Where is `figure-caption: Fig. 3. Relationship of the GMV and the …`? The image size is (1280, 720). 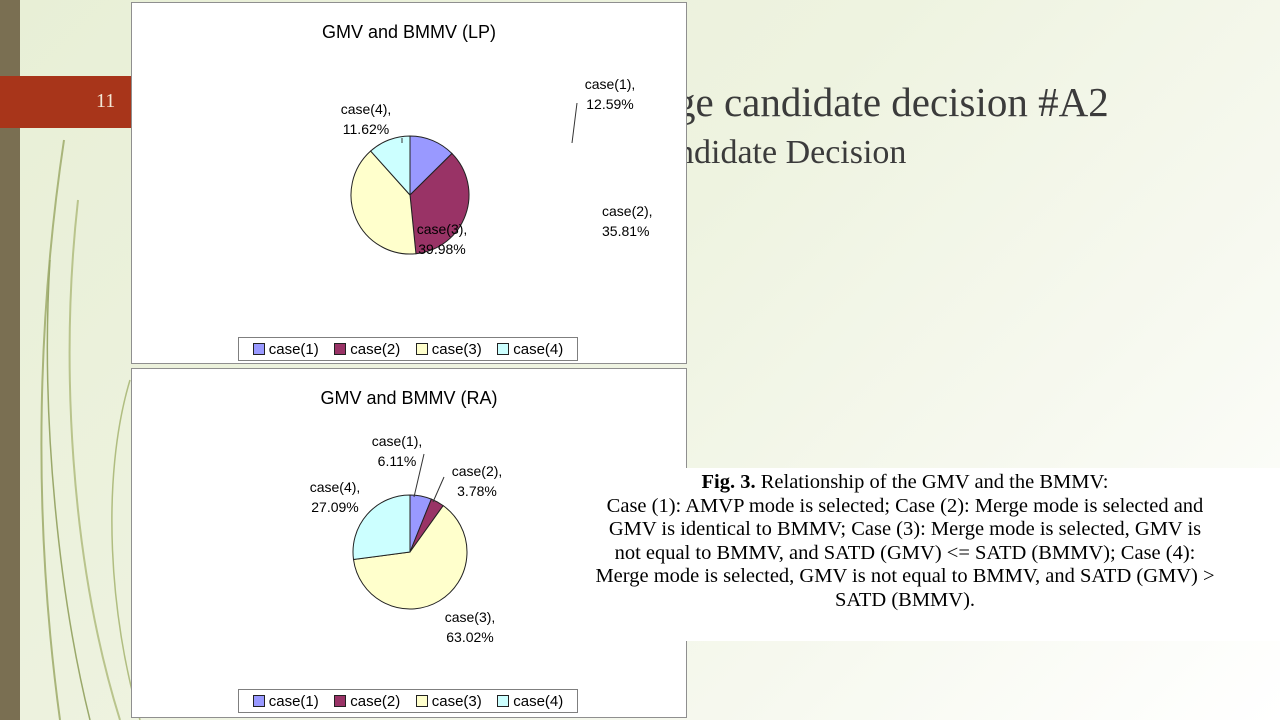 figure-caption: Fig. 3. Relationship of the GMV and the … is located at coordinates (905, 554).